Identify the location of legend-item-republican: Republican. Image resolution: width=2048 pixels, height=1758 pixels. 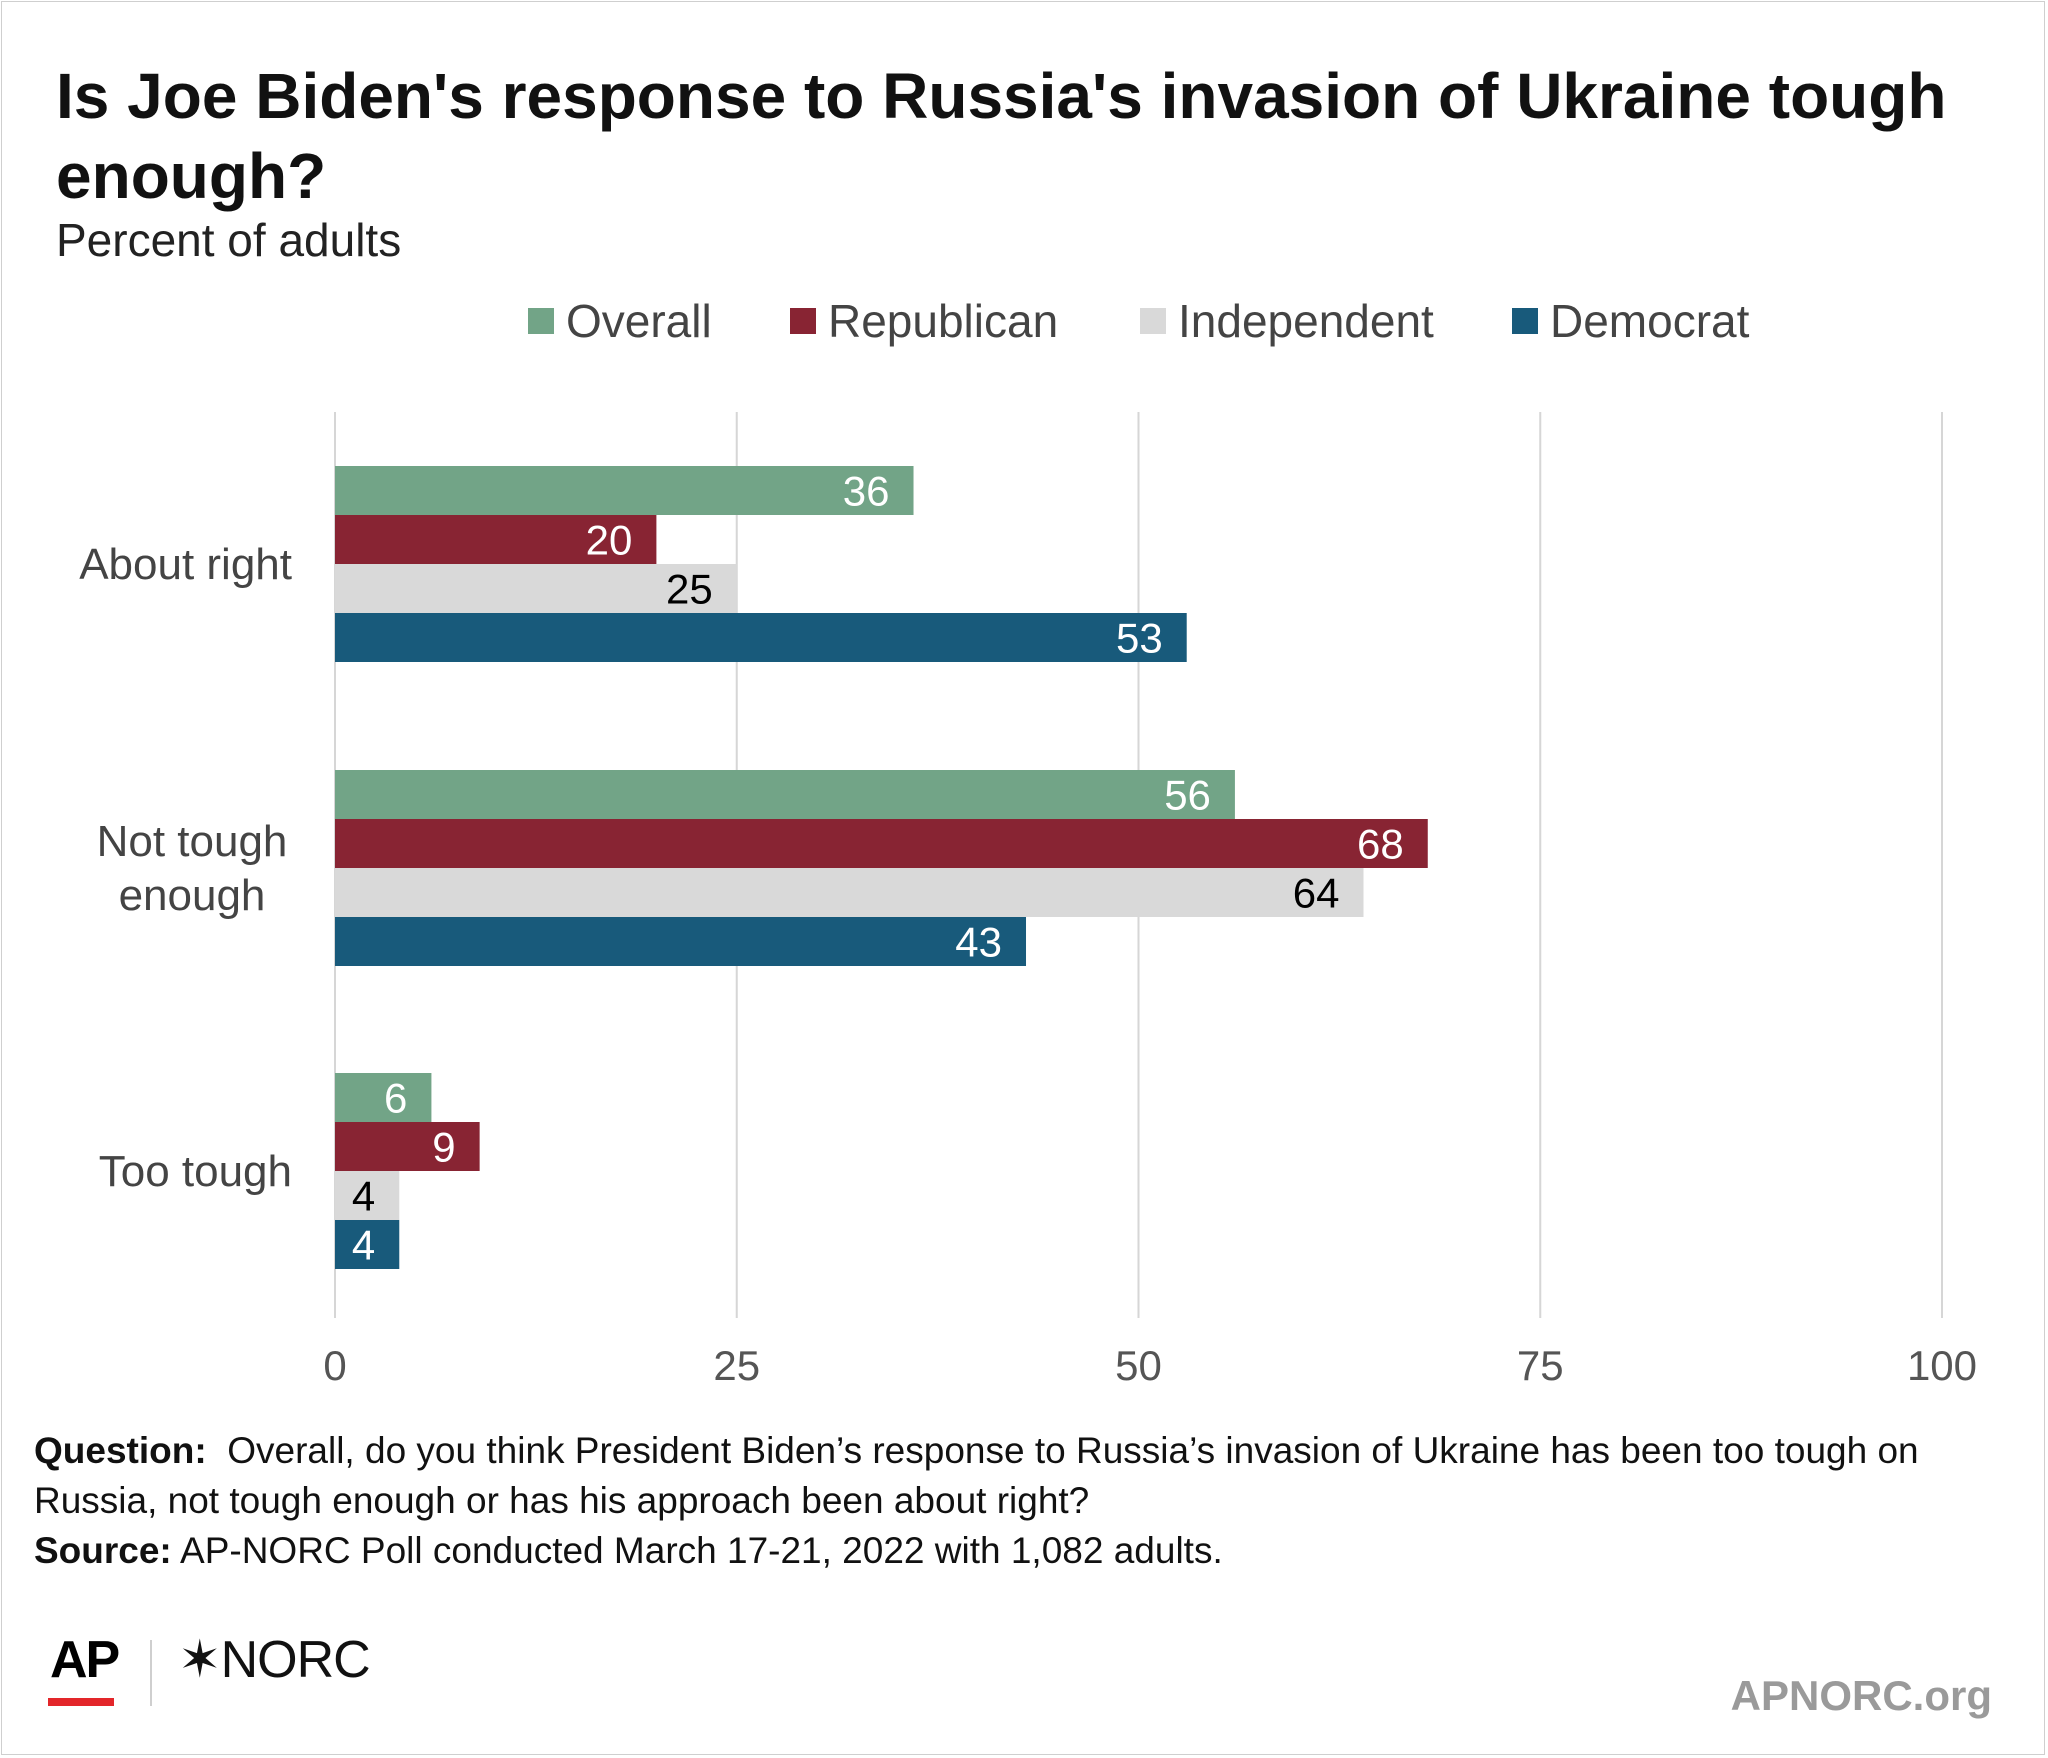
(924, 321).